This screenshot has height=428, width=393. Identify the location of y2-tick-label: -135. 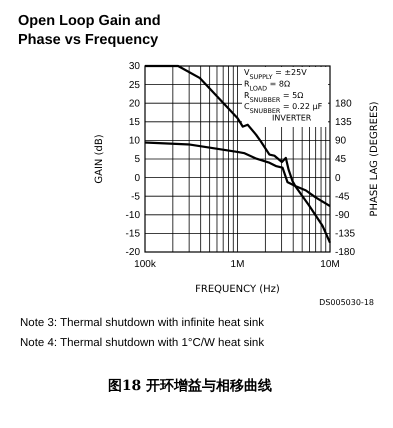
(345, 234).